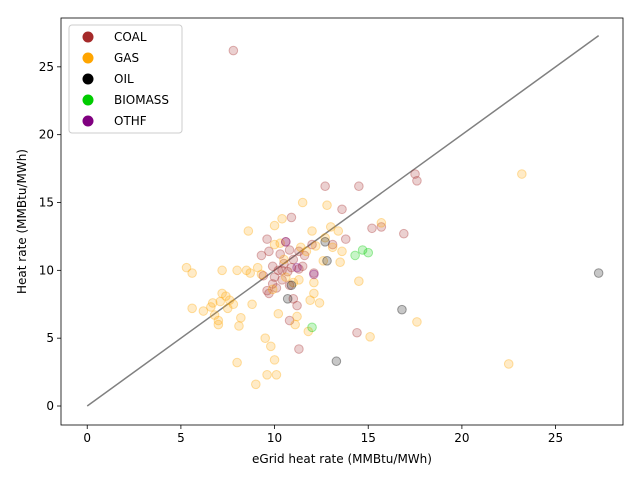 This screenshot has height=480, width=640. I want to click on x-axis-ticks: 0 5 10 15 20 25, so click(323, 435).